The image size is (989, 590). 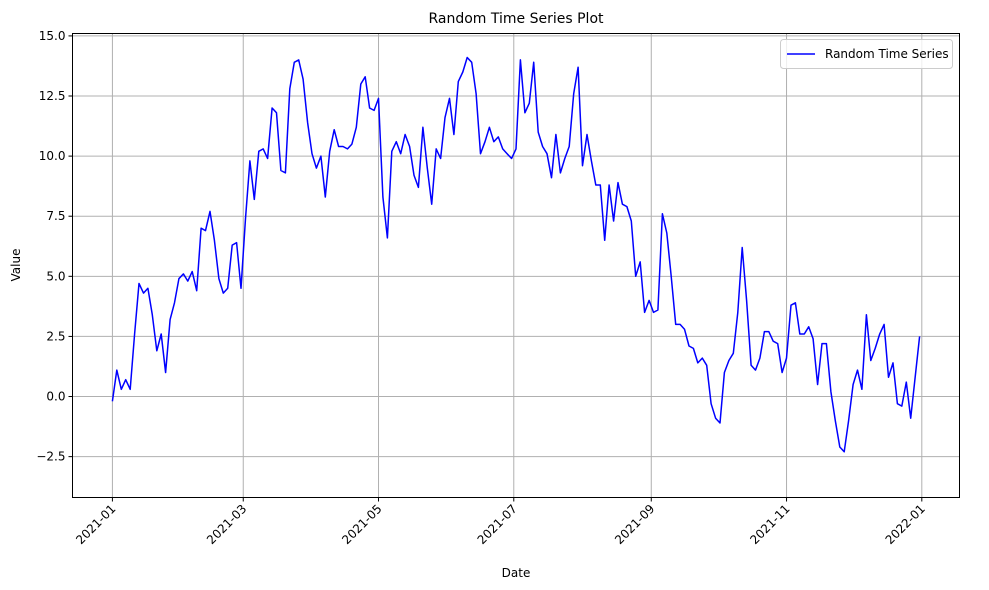 What do you see at coordinates (516, 573) in the screenshot?
I see `x-axis-title: Date` at bounding box center [516, 573].